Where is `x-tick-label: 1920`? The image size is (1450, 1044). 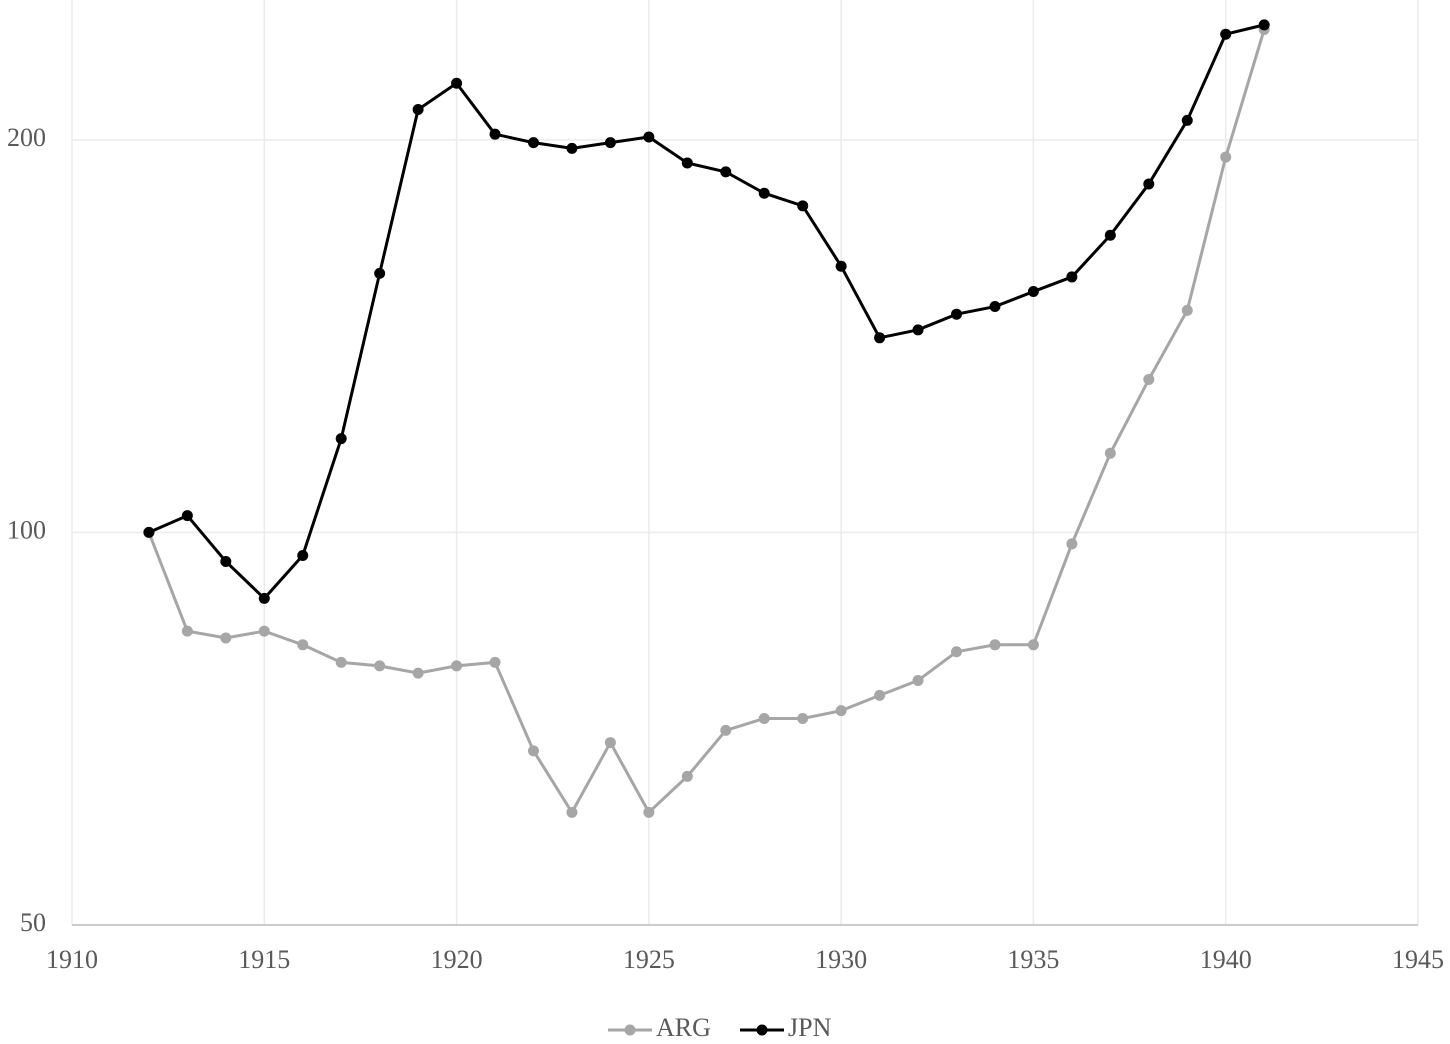
x-tick-label: 1920 is located at coordinates (457, 959).